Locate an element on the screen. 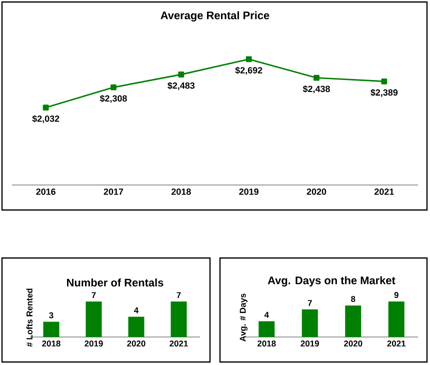 This screenshot has height=365, width=430. data-label: $2,308 is located at coordinates (113, 98).